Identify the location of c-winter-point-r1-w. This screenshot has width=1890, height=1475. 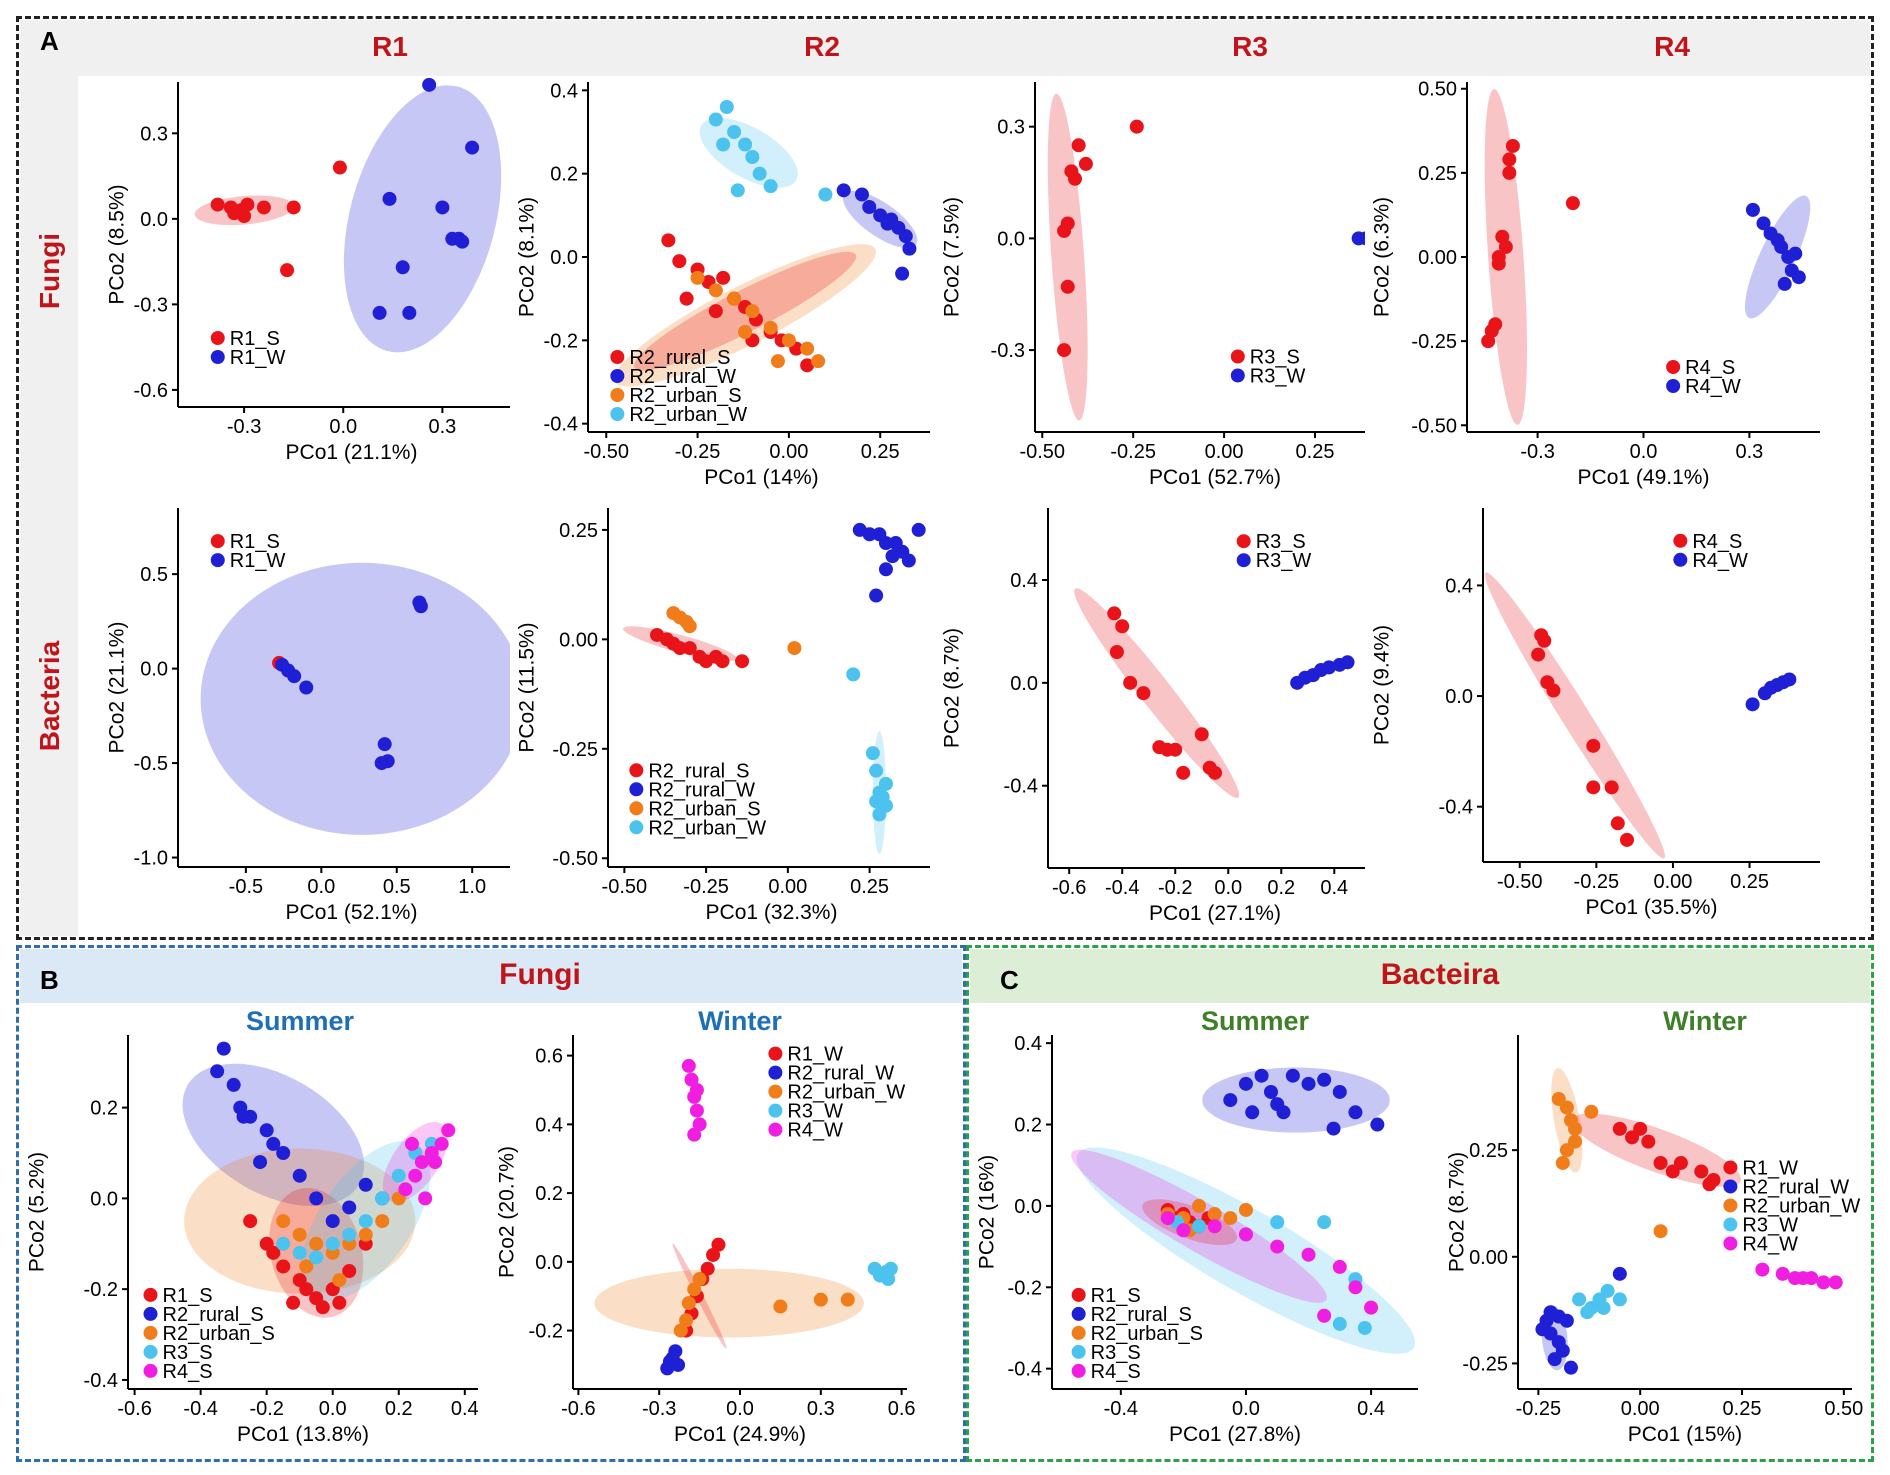
(1619, 1128).